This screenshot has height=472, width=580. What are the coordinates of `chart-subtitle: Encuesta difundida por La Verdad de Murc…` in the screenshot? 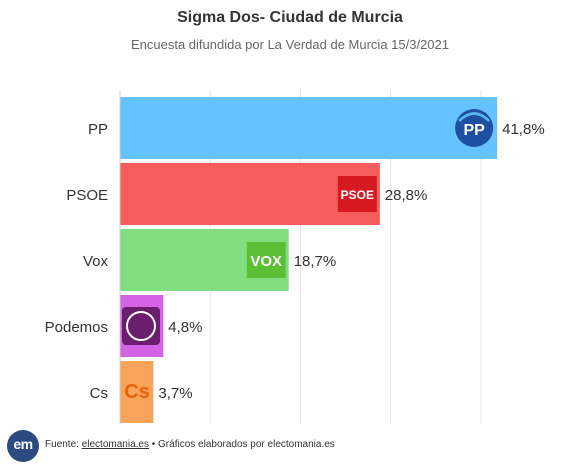 It's located at (289, 44).